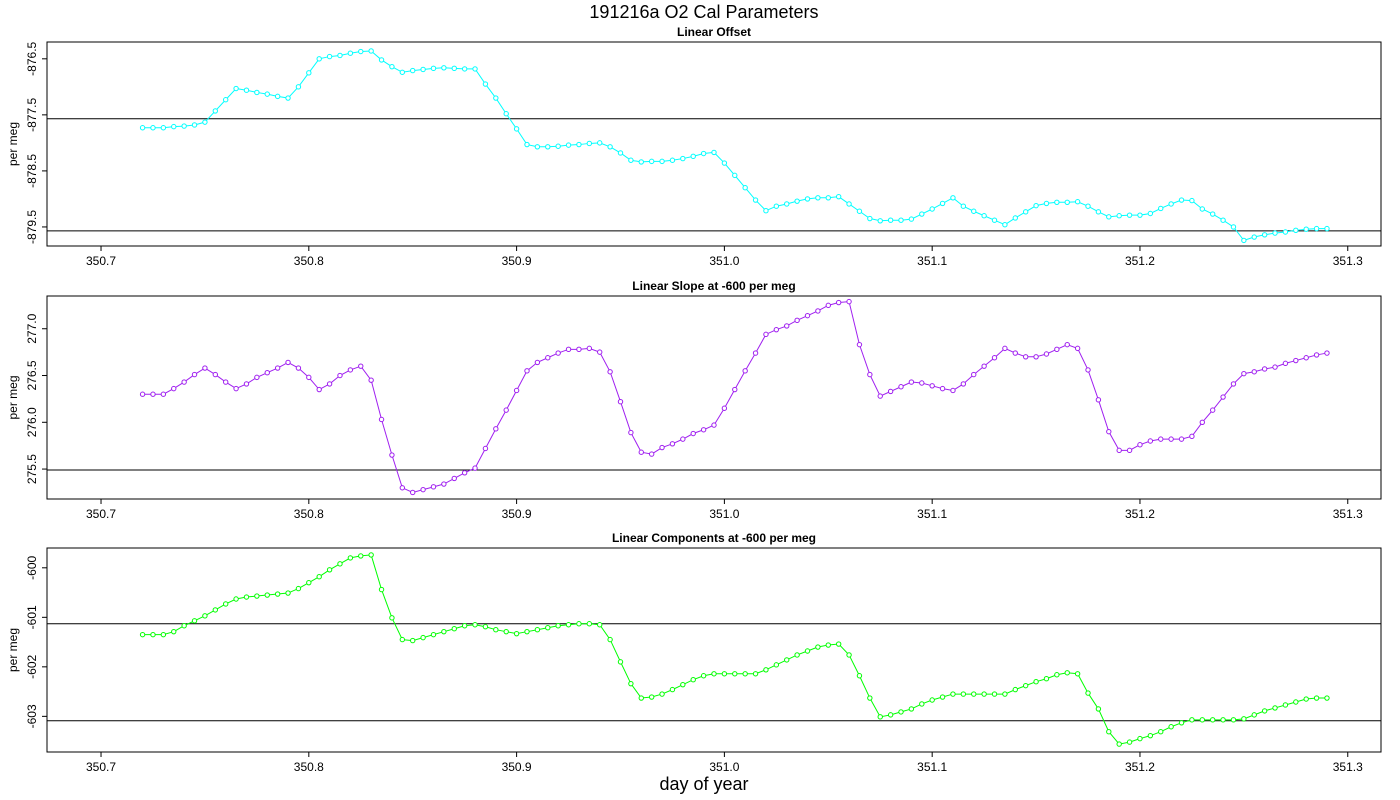 The height and width of the screenshot is (800, 1400). Describe the element at coordinates (1140, 767) in the screenshot. I see `x-tick-label: 351.2` at that location.